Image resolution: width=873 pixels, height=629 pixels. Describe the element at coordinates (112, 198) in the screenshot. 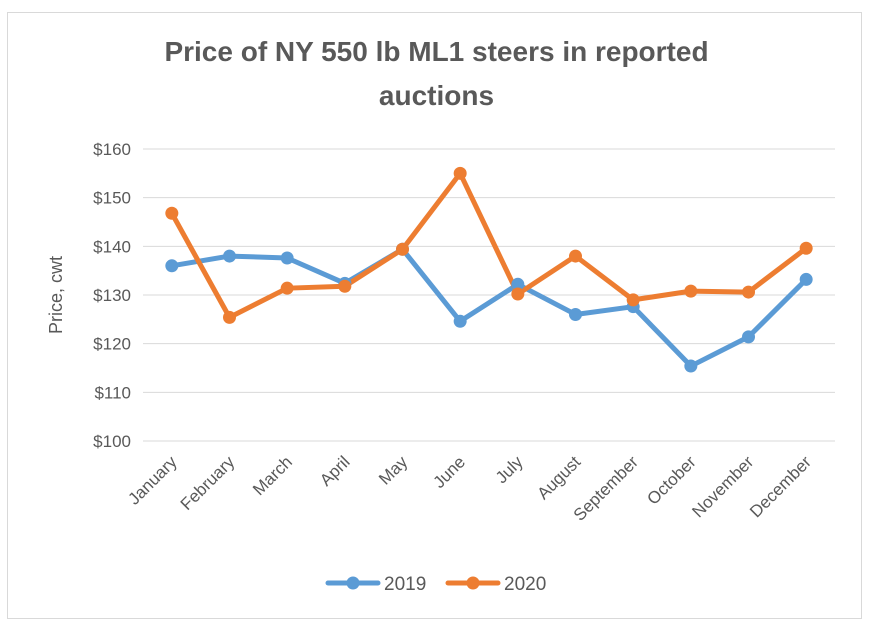

I see `y-tick-label-150: $150` at that location.